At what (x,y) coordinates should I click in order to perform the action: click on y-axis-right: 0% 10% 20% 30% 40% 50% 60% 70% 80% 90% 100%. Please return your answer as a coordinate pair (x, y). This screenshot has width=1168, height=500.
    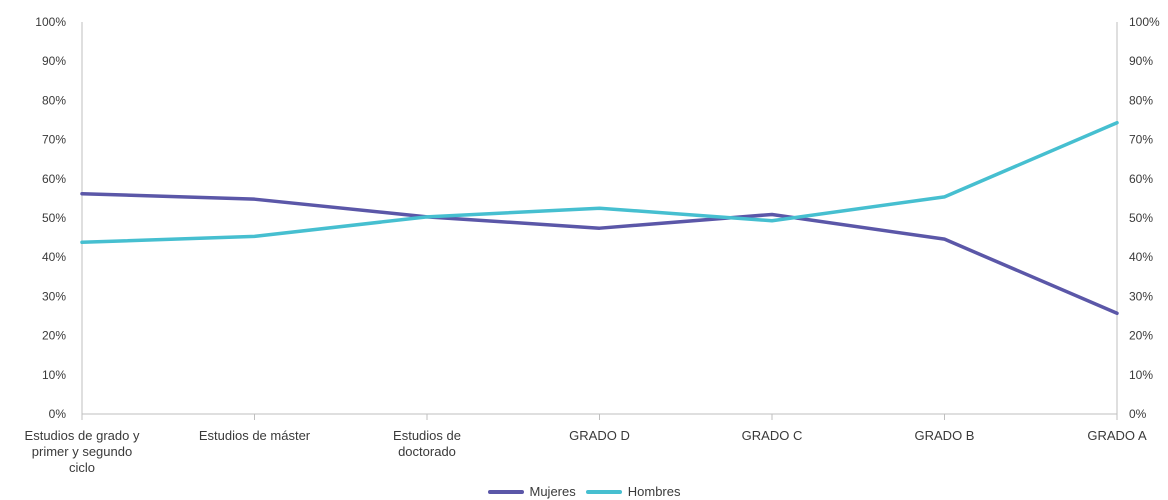
    Looking at the image, I should click on (1138, 218).